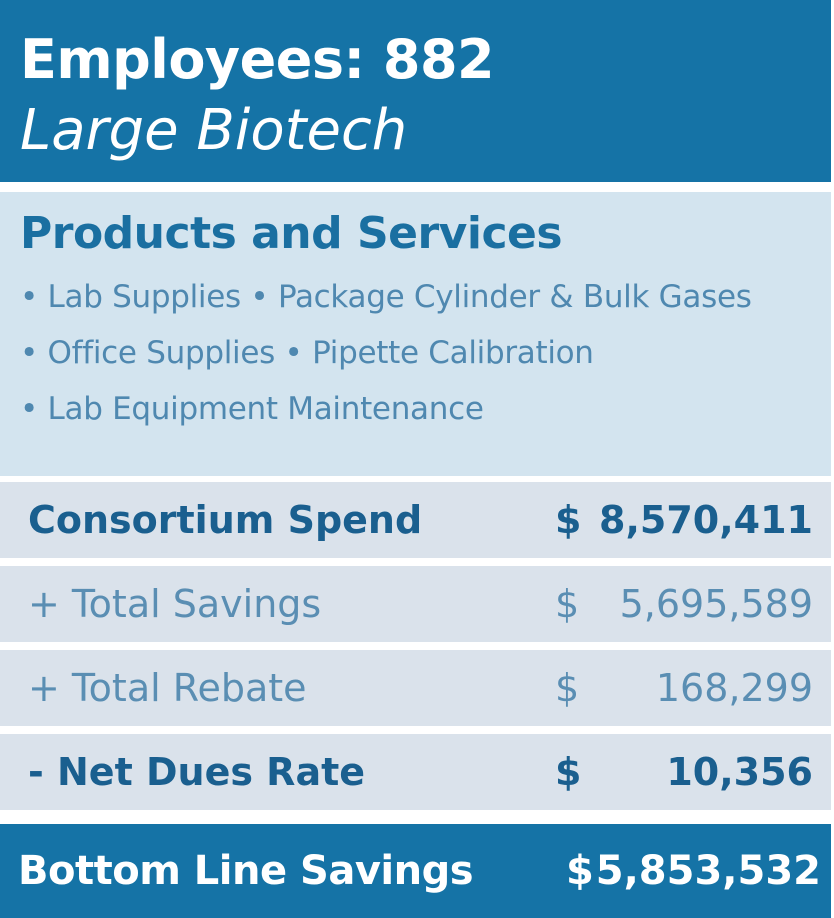 The height and width of the screenshot is (918, 834). I want to click on products-title: Products and Services, so click(291, 233).